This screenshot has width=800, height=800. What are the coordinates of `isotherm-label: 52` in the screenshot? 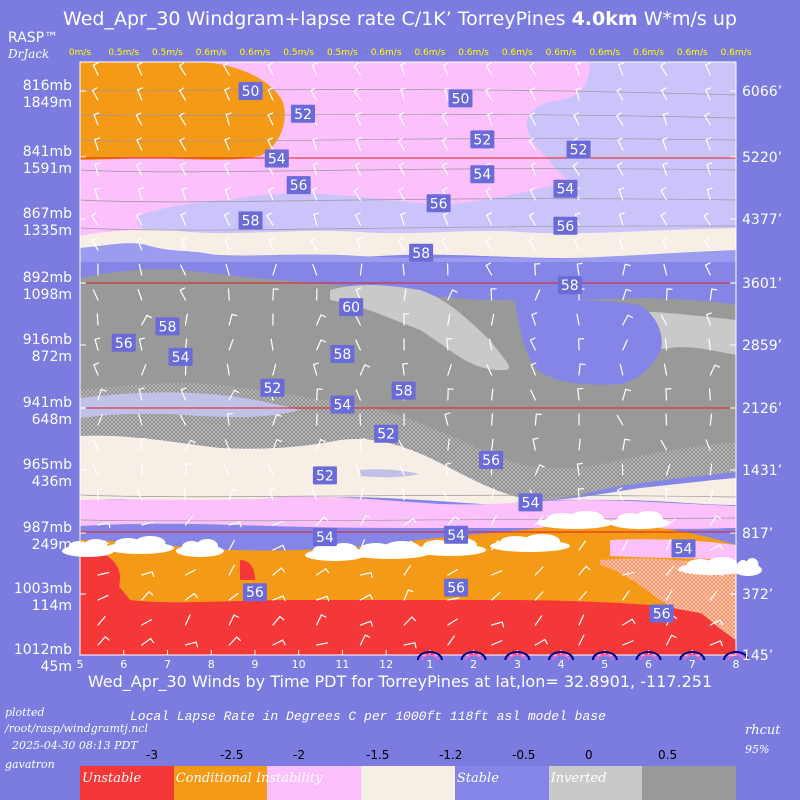 It's located at (272, 387).